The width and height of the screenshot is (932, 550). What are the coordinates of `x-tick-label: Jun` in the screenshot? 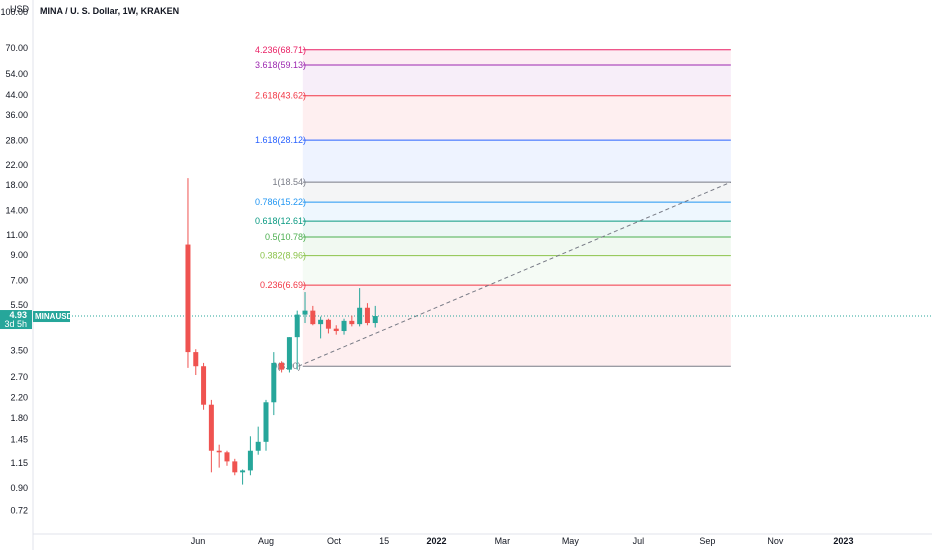 It's located at (198, 541).